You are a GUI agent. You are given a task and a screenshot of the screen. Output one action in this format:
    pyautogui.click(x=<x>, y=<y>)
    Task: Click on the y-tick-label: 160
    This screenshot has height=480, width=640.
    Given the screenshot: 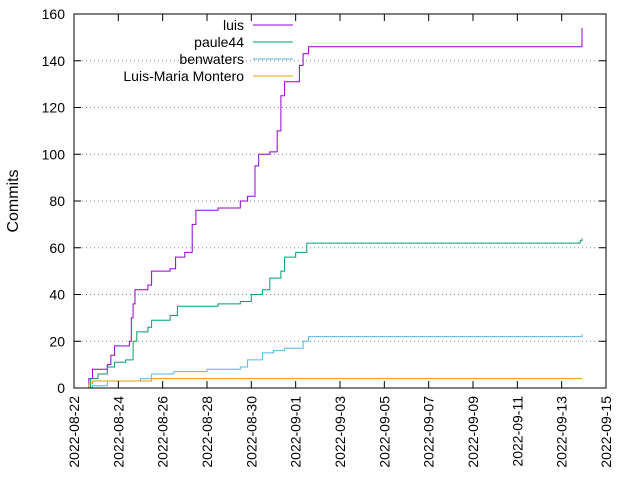 What is the action you would take?
    pyautogui.click(x=54, y=14)
    